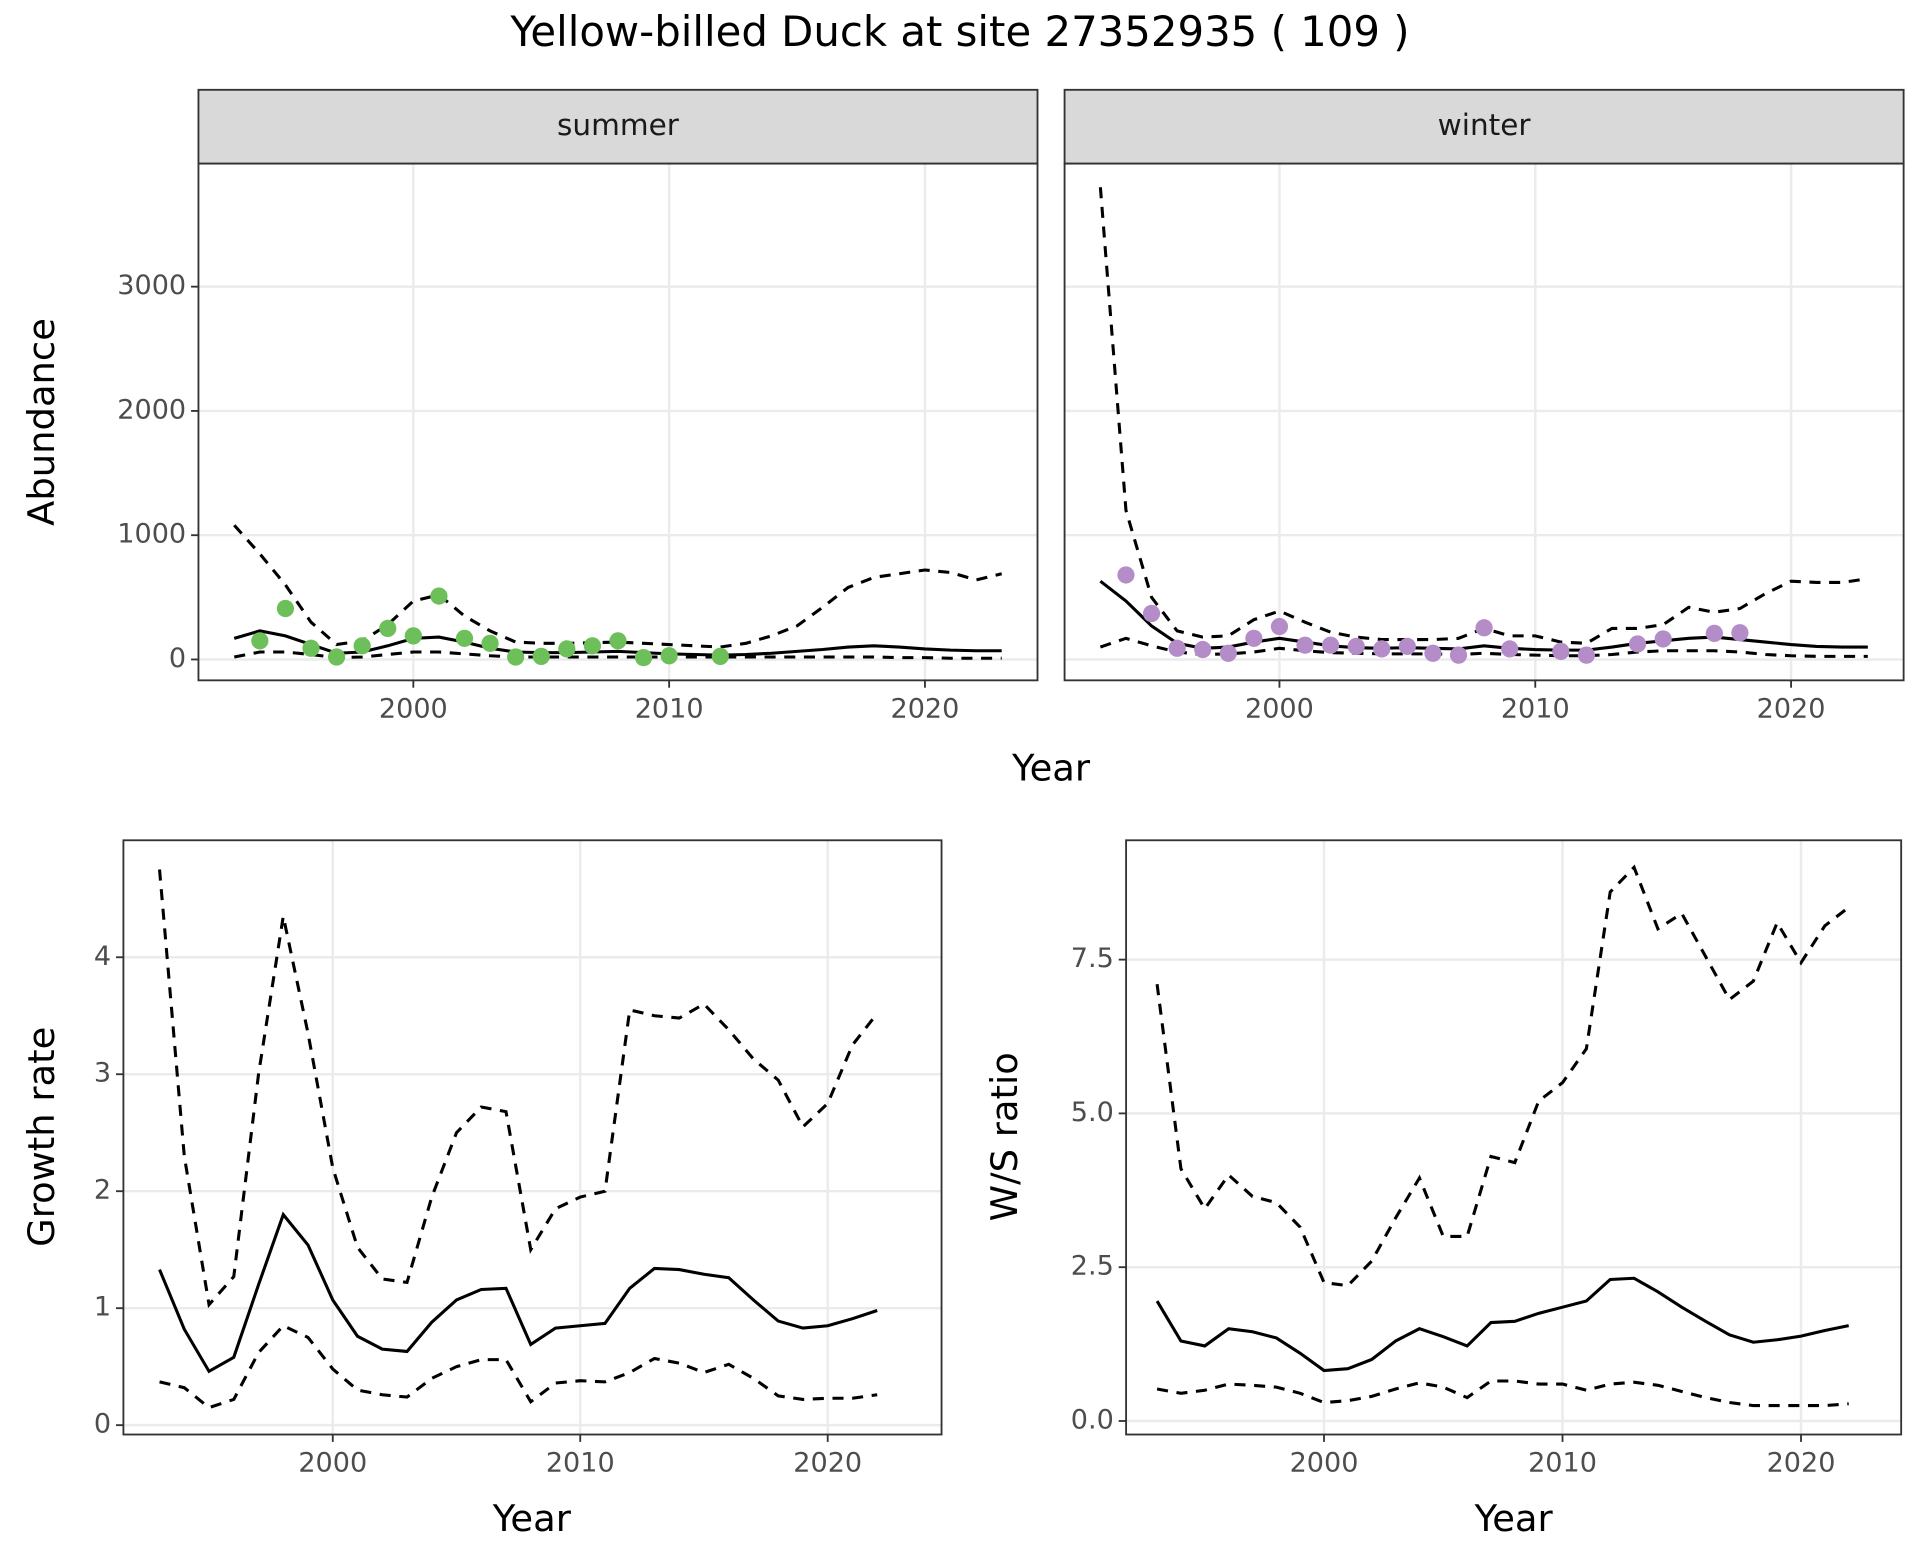 The width and height of the screenshot is (1920, 1560). I want to click on y-tick-label: 2.5, so click(1092, 1266).